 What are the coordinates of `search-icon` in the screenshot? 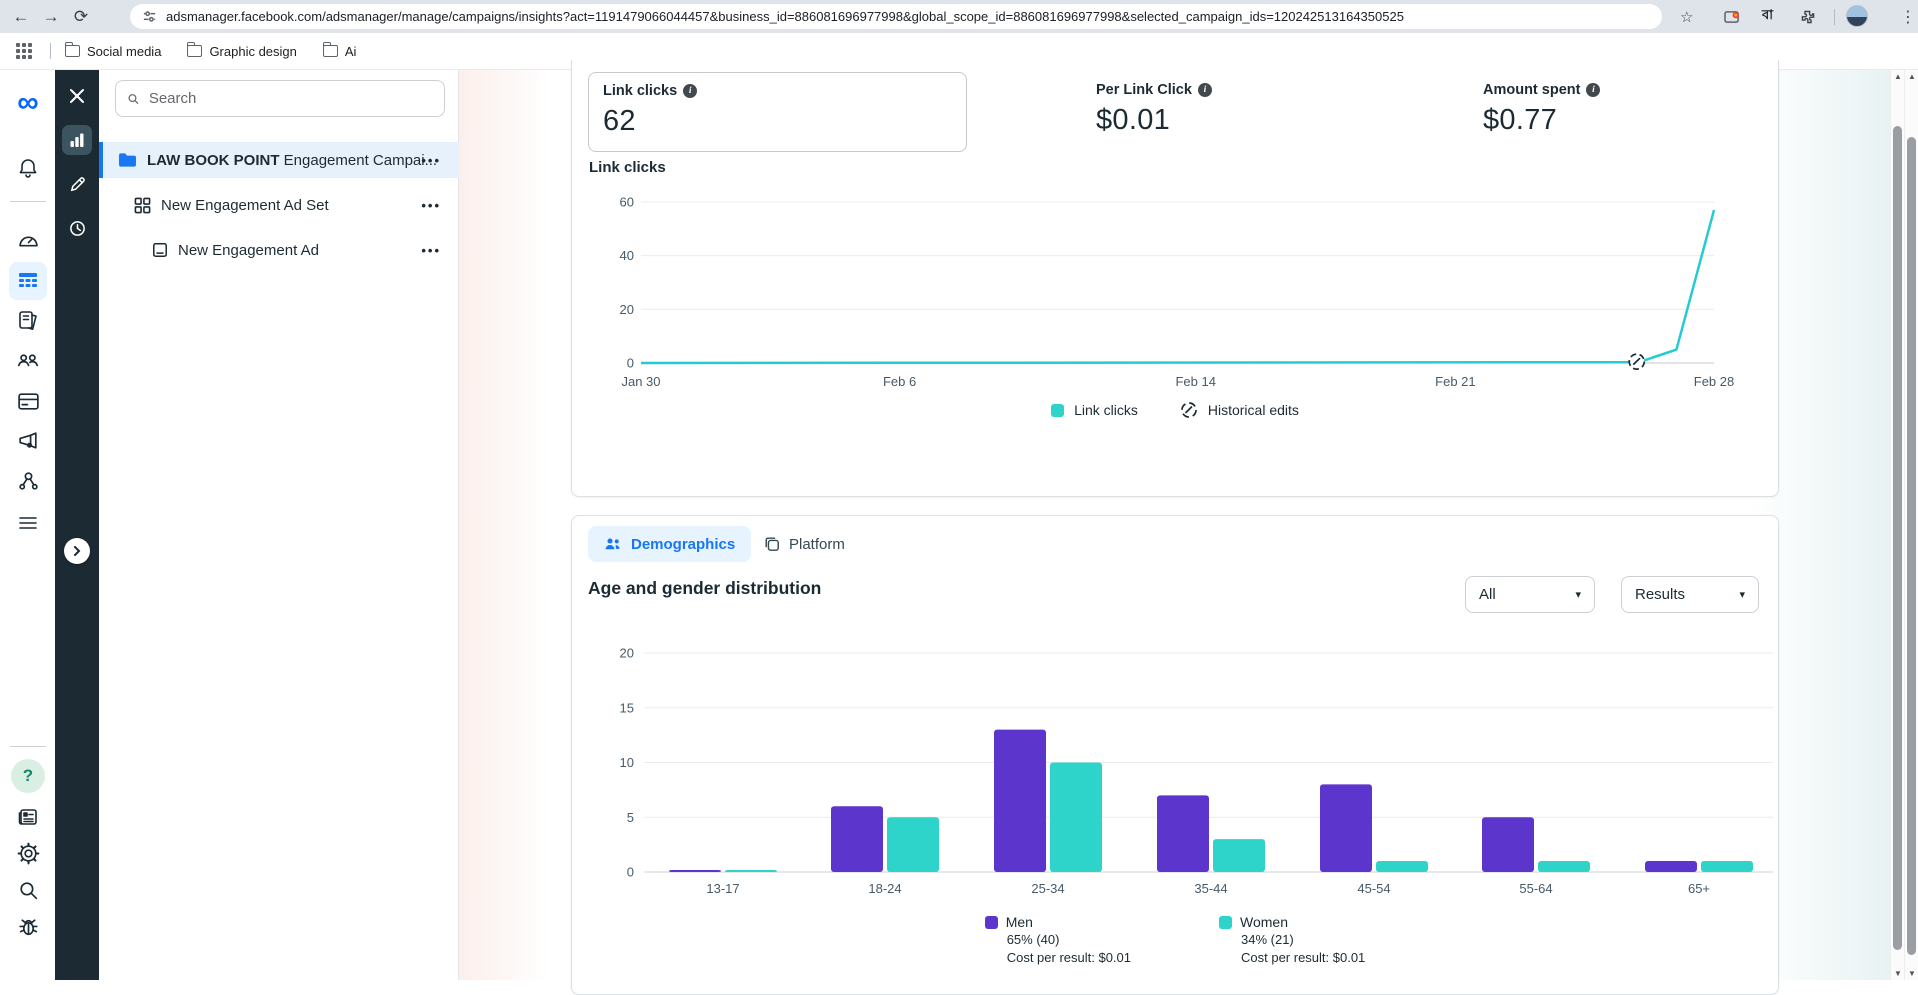 It's located at (133, 98).